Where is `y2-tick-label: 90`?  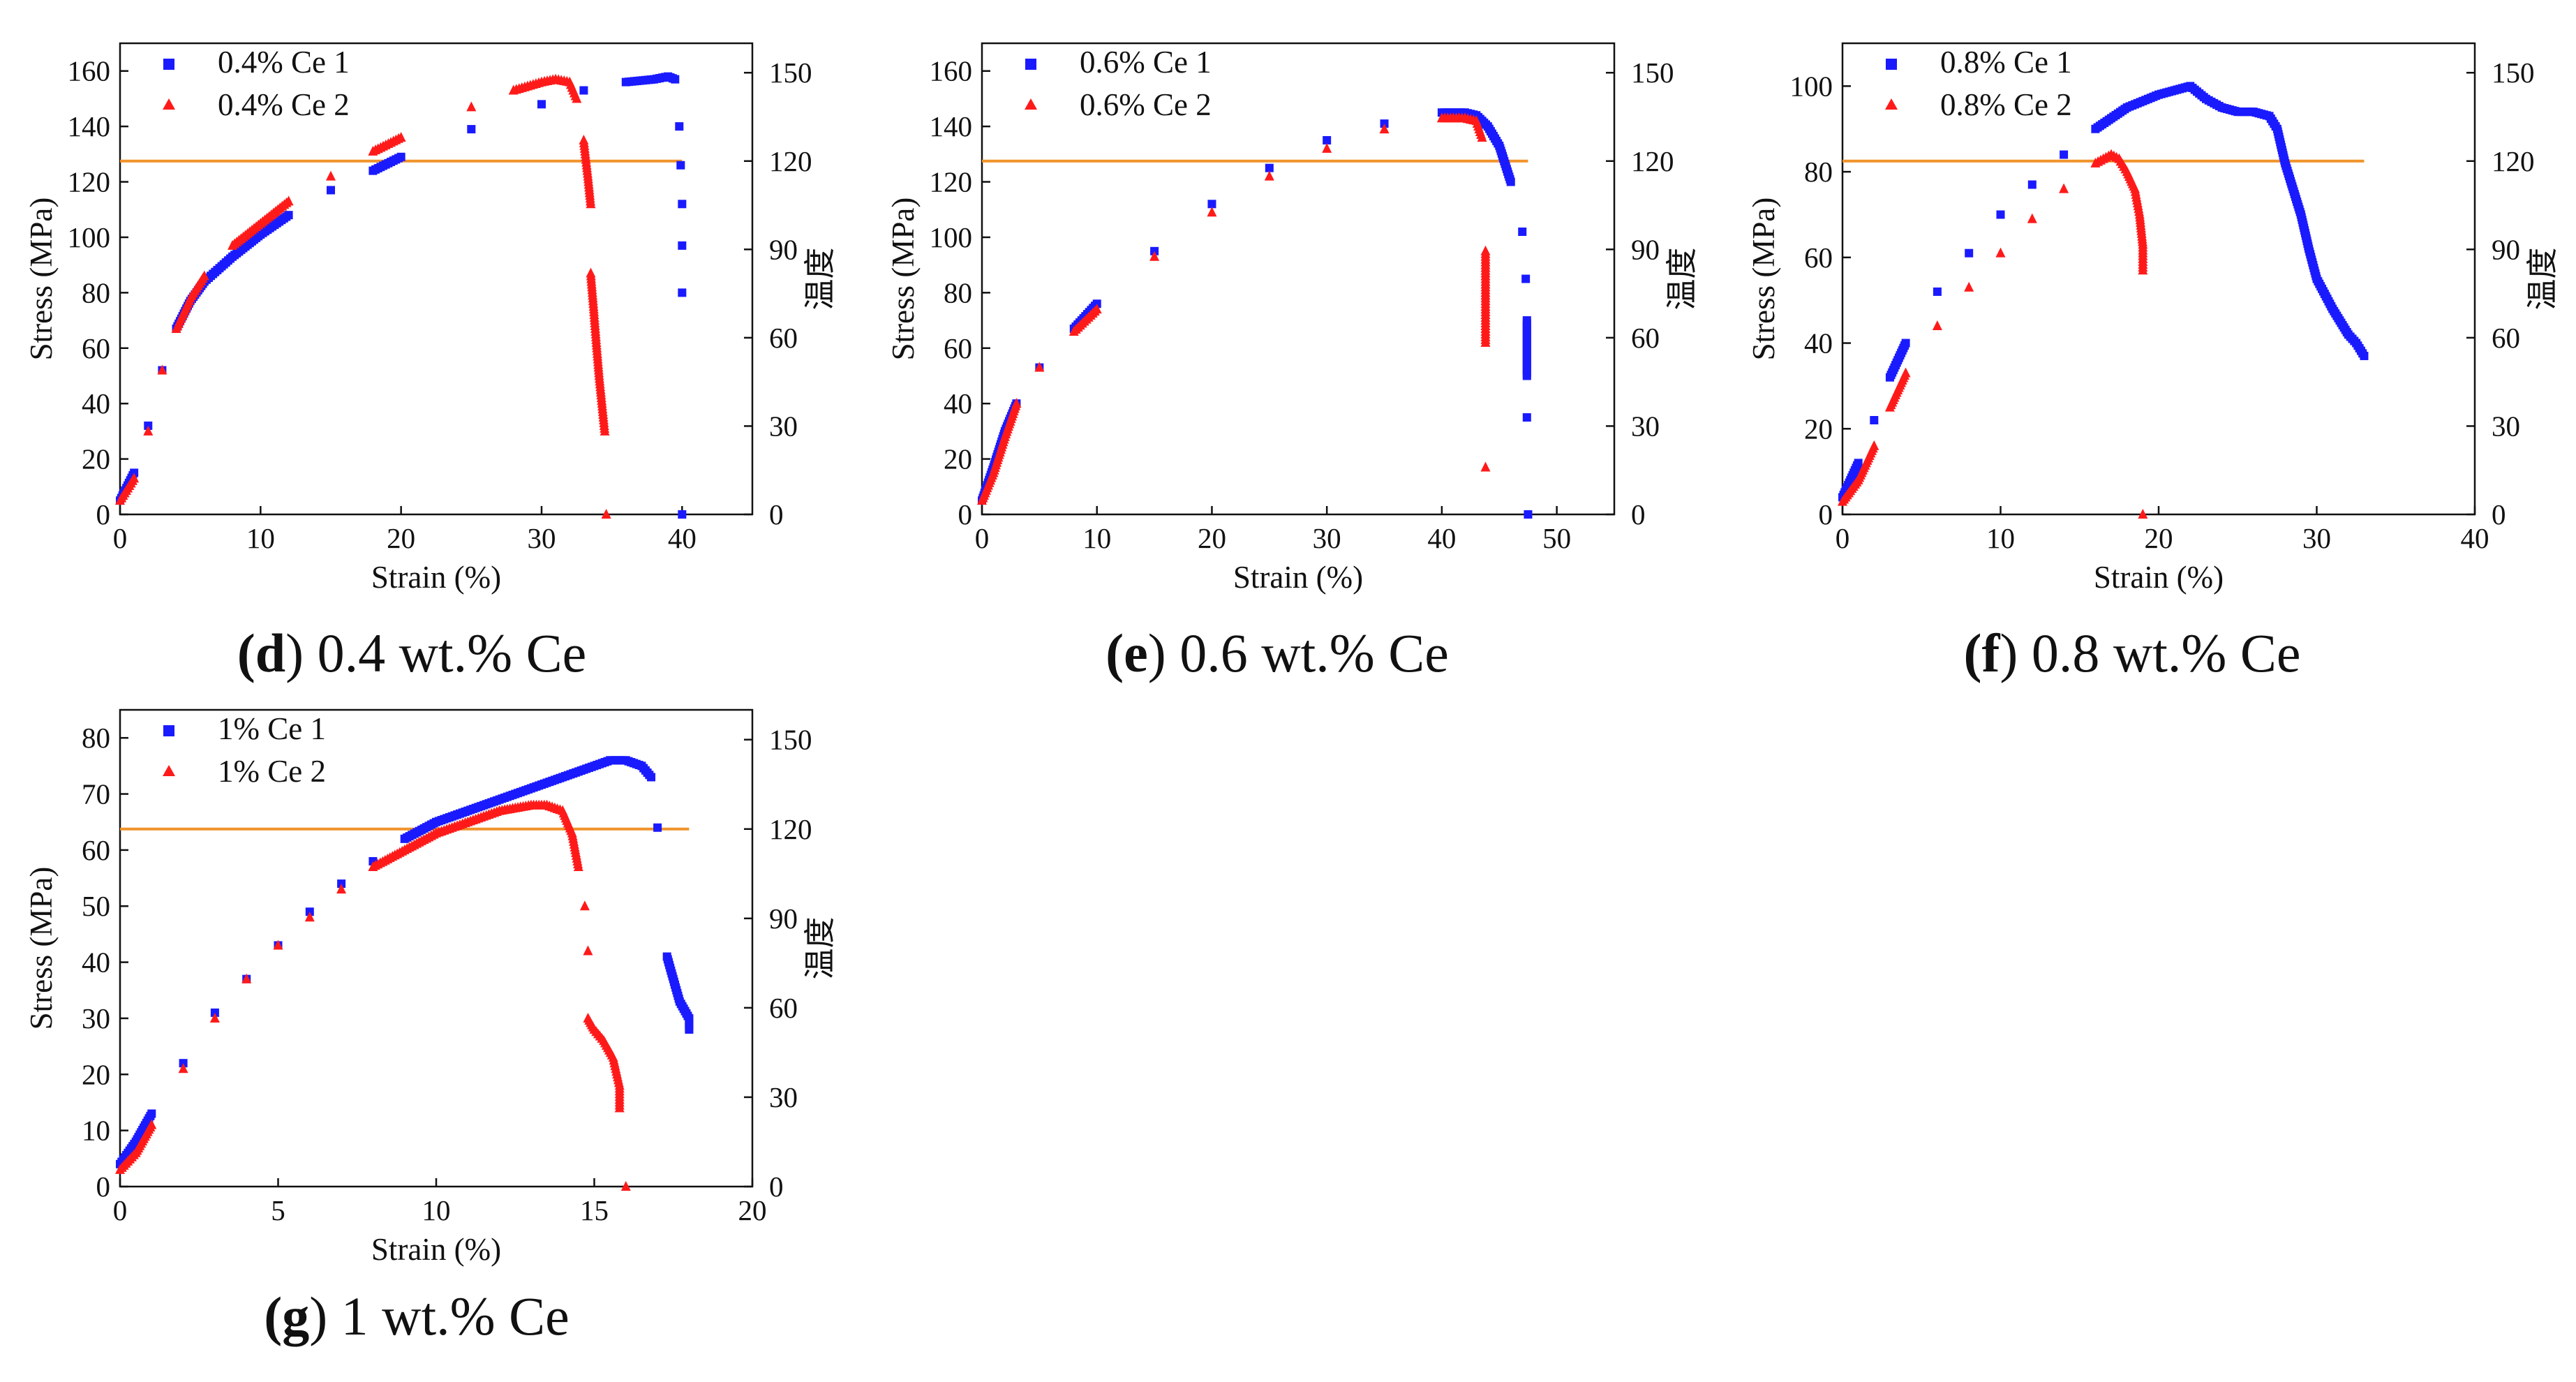
y2-tick-label: 90 is located at coordinates (784, 918).